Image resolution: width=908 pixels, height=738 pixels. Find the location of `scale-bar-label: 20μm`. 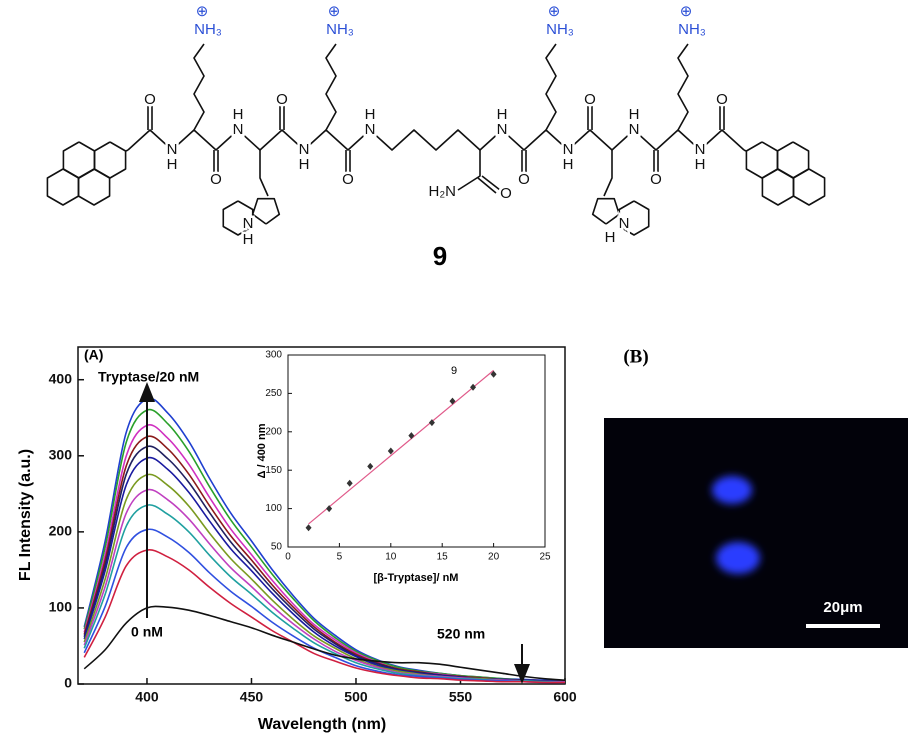

scale-bar-label: 20μm is located at coordinates (842, 607).